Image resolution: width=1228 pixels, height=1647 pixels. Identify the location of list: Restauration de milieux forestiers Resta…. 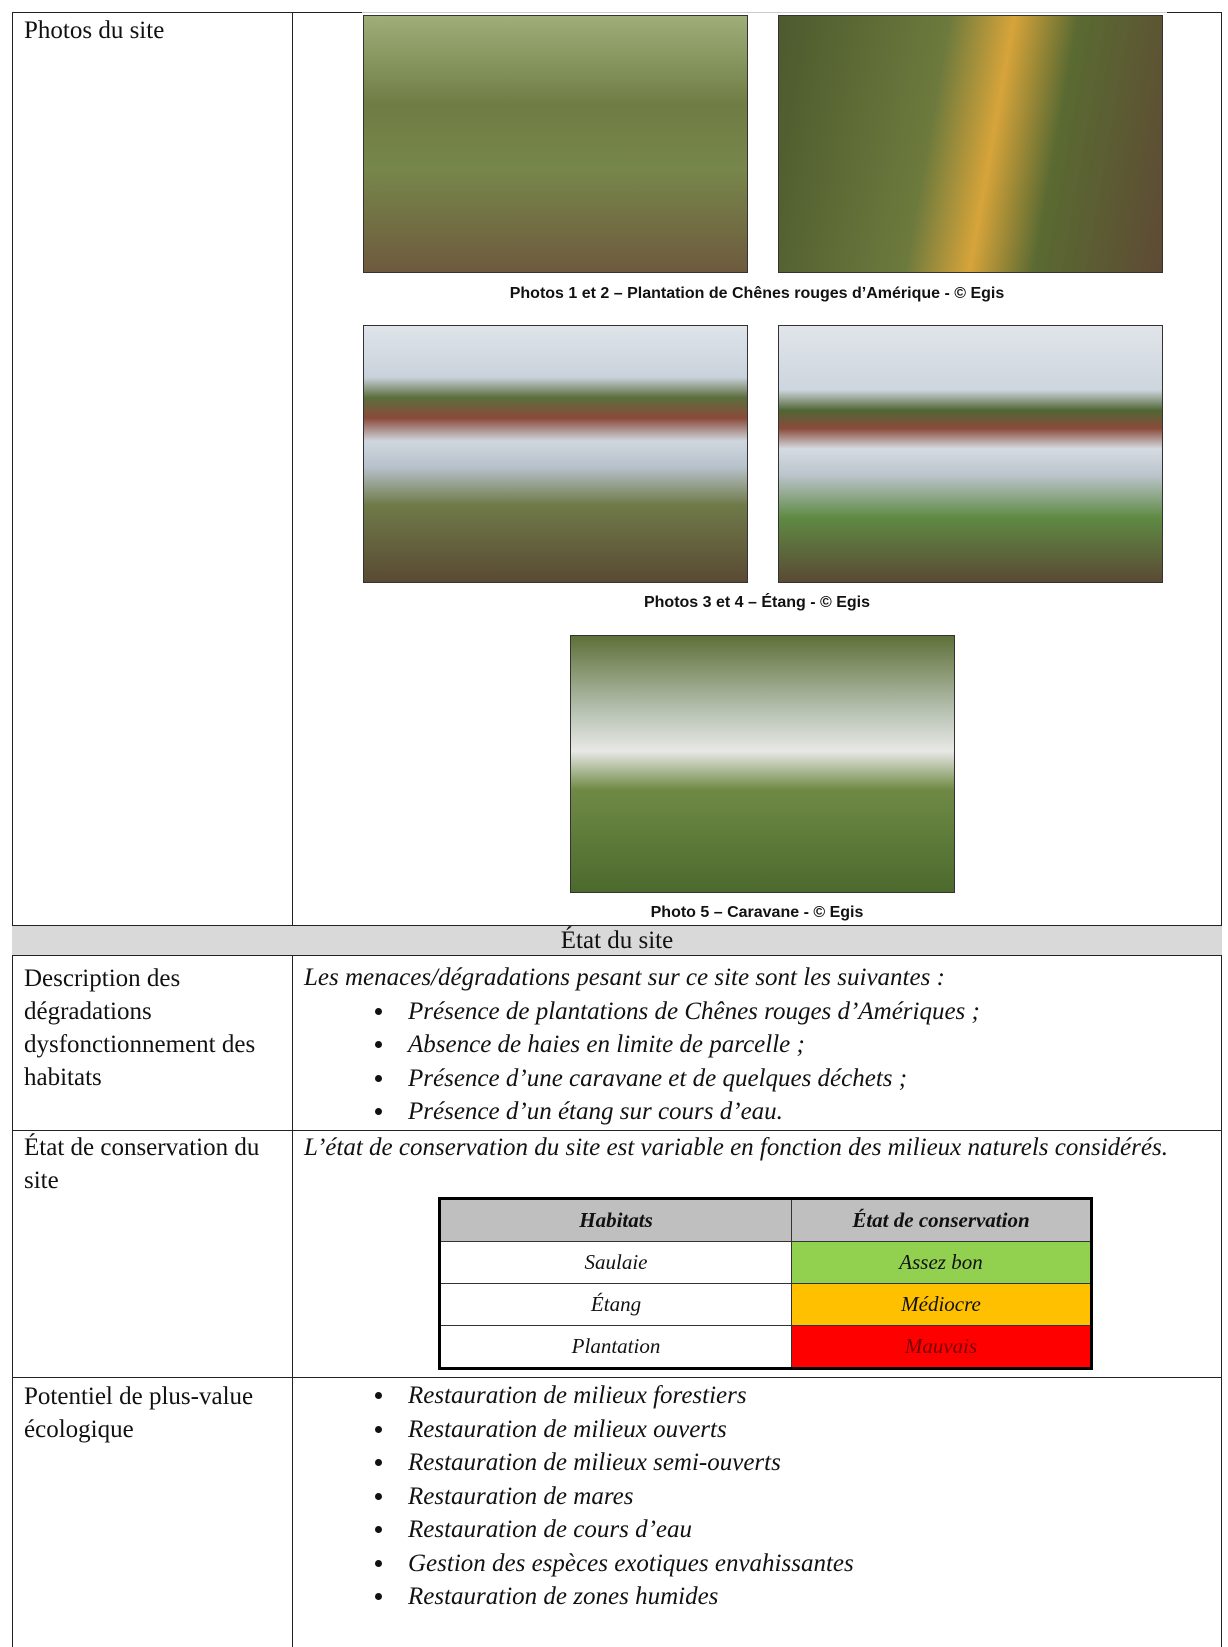
(759, 1496).